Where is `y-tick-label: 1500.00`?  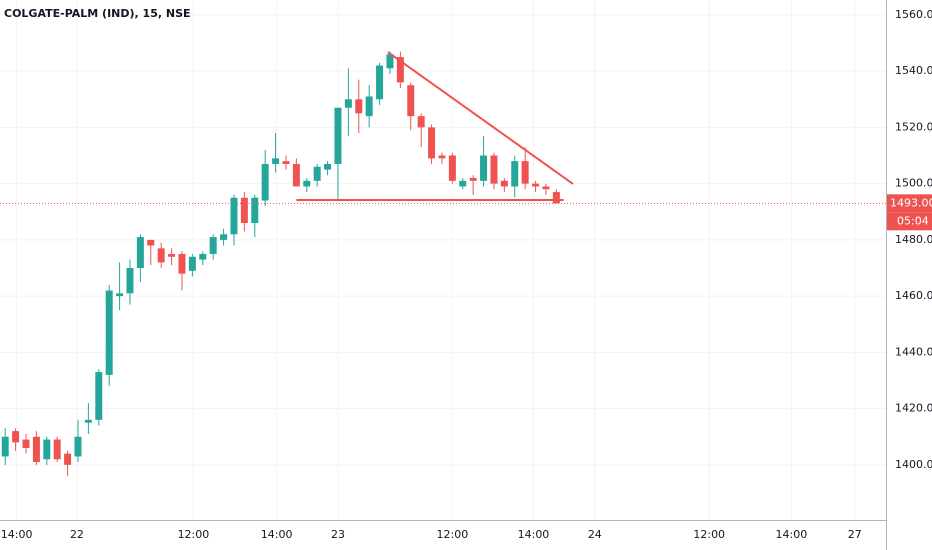 y-tick-label: 1500.00 is located at coordinates (913, 183).